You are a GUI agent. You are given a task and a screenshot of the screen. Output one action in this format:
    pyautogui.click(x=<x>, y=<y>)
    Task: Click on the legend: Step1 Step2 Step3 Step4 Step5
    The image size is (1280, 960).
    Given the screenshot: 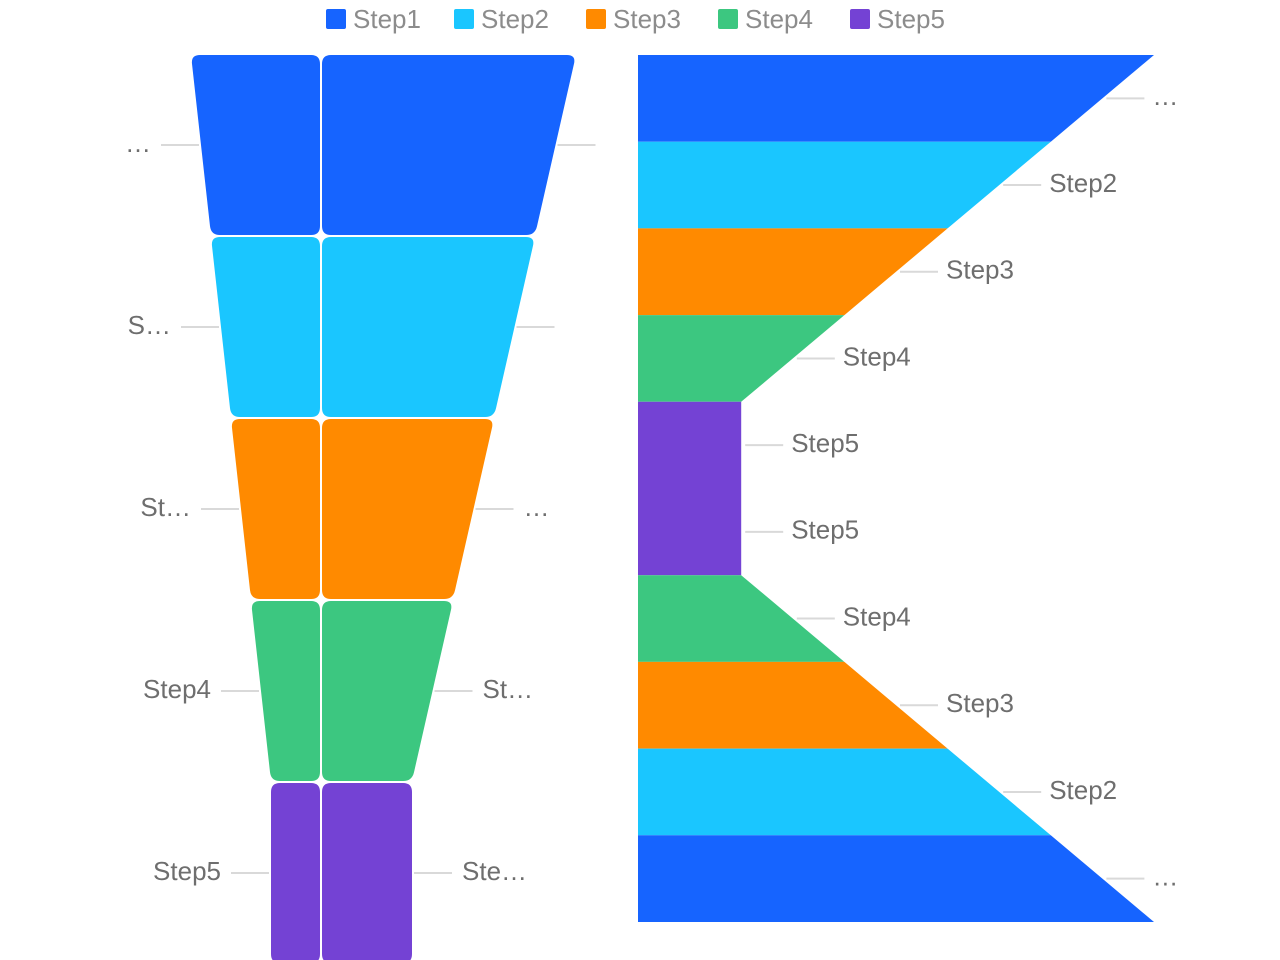 What is the action you would take?
    pyautogui.click(x=640, y=20)
    